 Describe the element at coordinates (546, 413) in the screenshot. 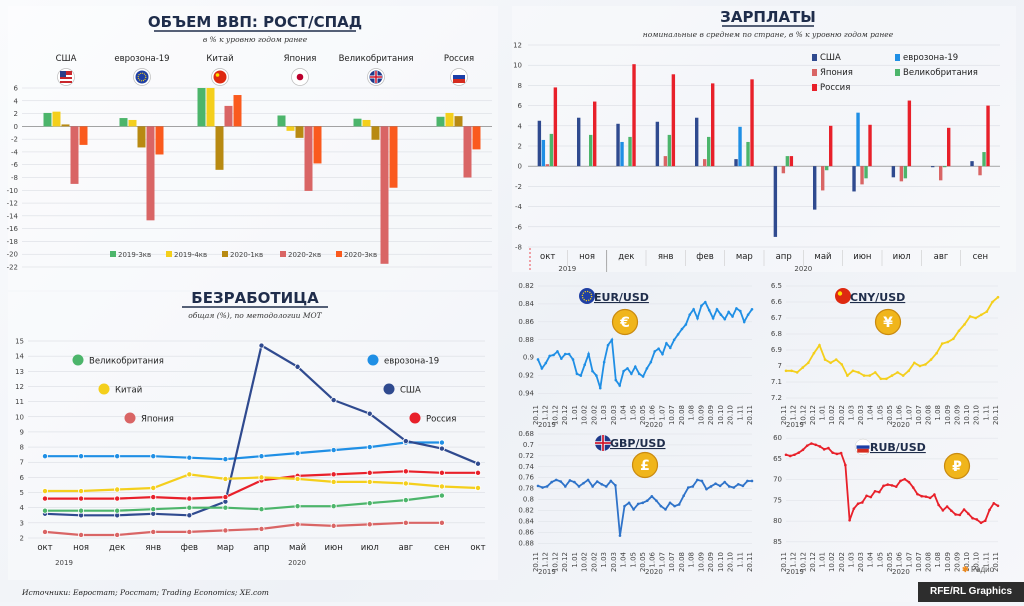

I see `fx-x-tick: 1.12` at that location.